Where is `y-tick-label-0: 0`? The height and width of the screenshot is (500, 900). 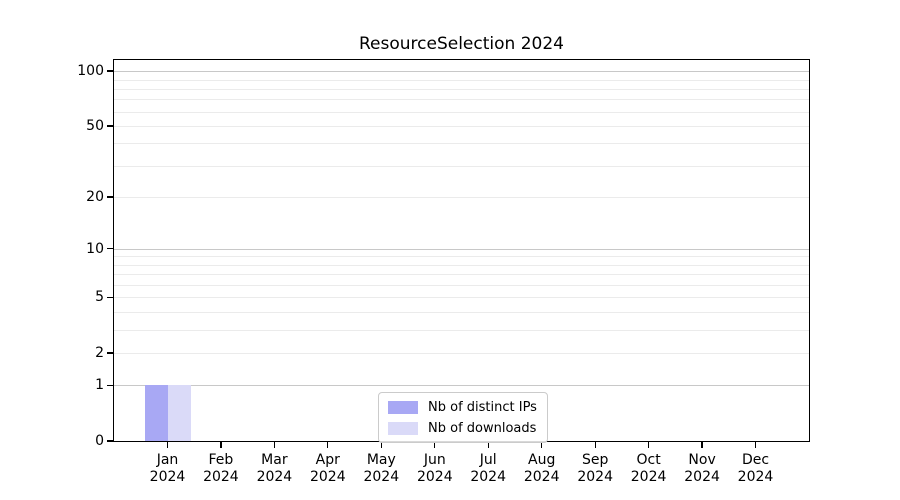 y-tick-label-0: 0 is located at coordinates (99, 441).